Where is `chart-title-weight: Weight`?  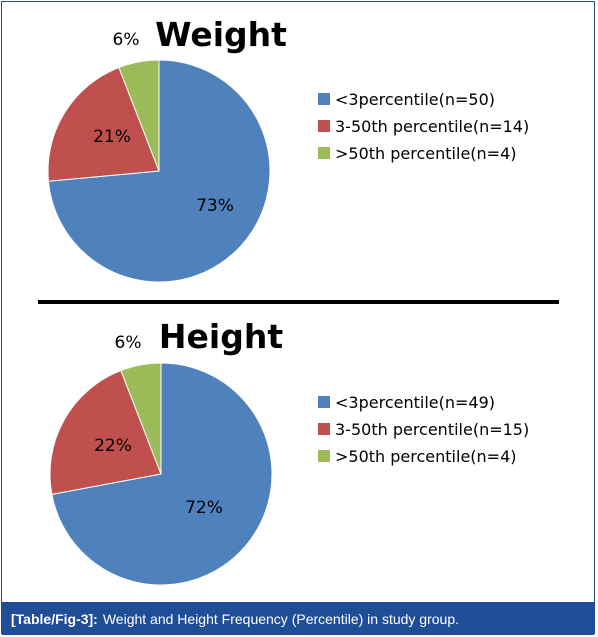 chart-title-weight: Weight is located at coordinates (221, 34).